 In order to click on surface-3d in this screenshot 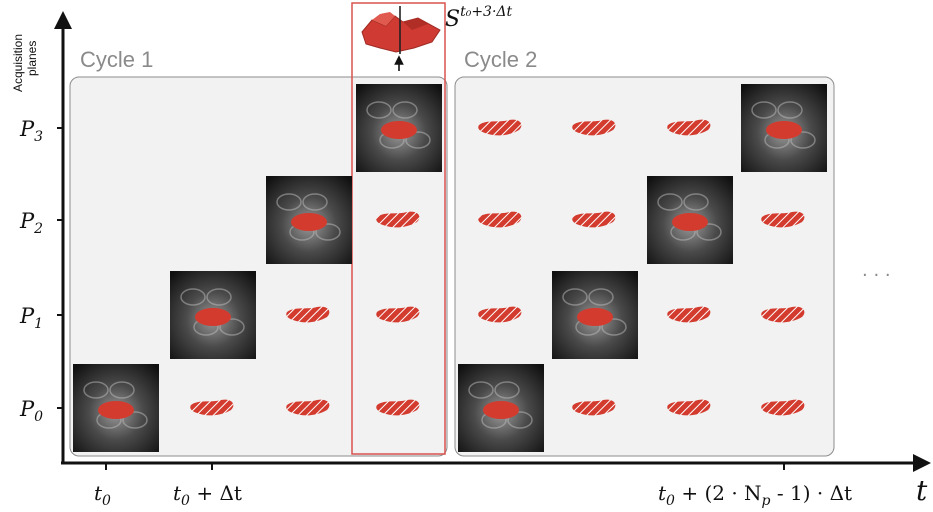, I will do `click(401, 30)`.